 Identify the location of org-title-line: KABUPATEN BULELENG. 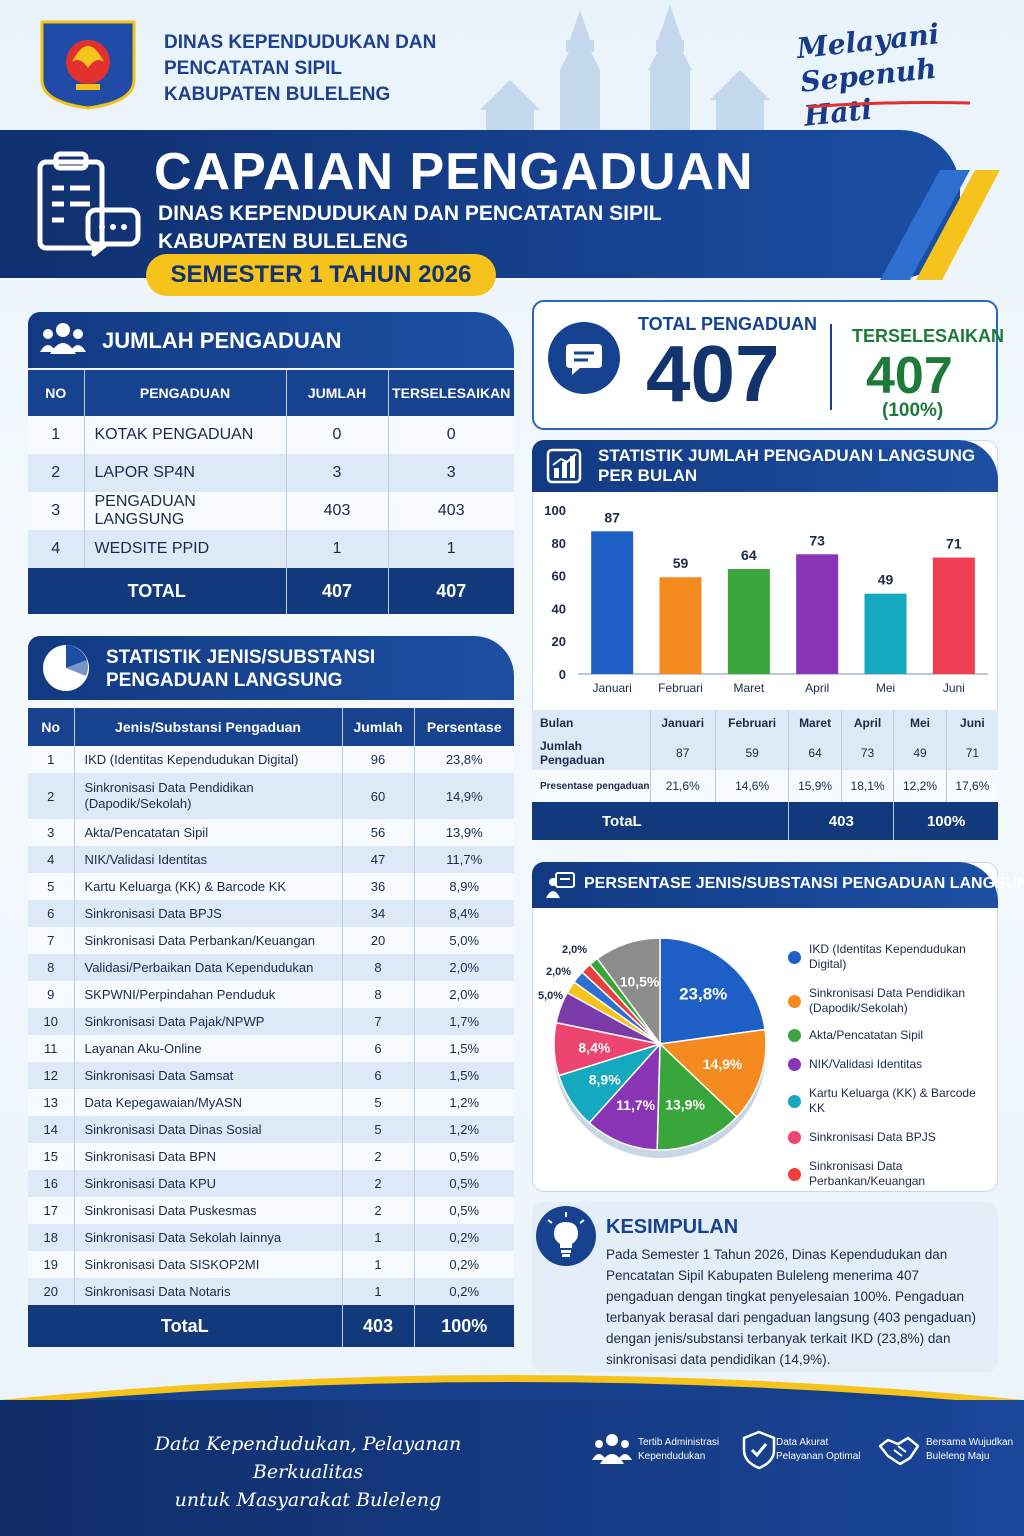
(277, 94).